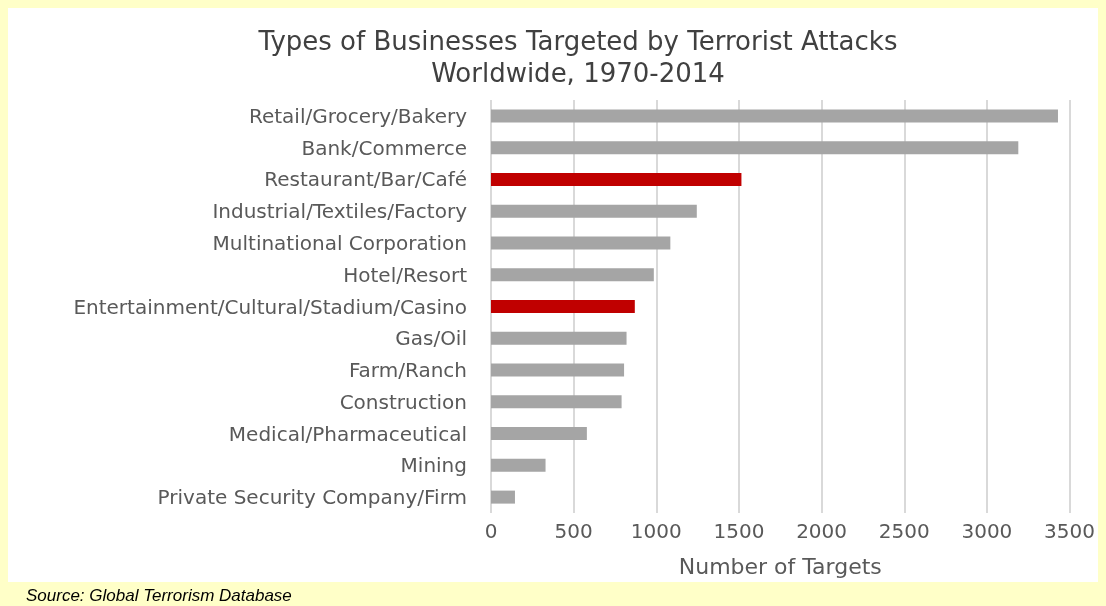 The image size is (1106, 606). What do you see at coordinates (365, 179) in the screenshot?
I see `y-tick-label: Restaurant/Bar/Café` at bounding box center [365, 179].